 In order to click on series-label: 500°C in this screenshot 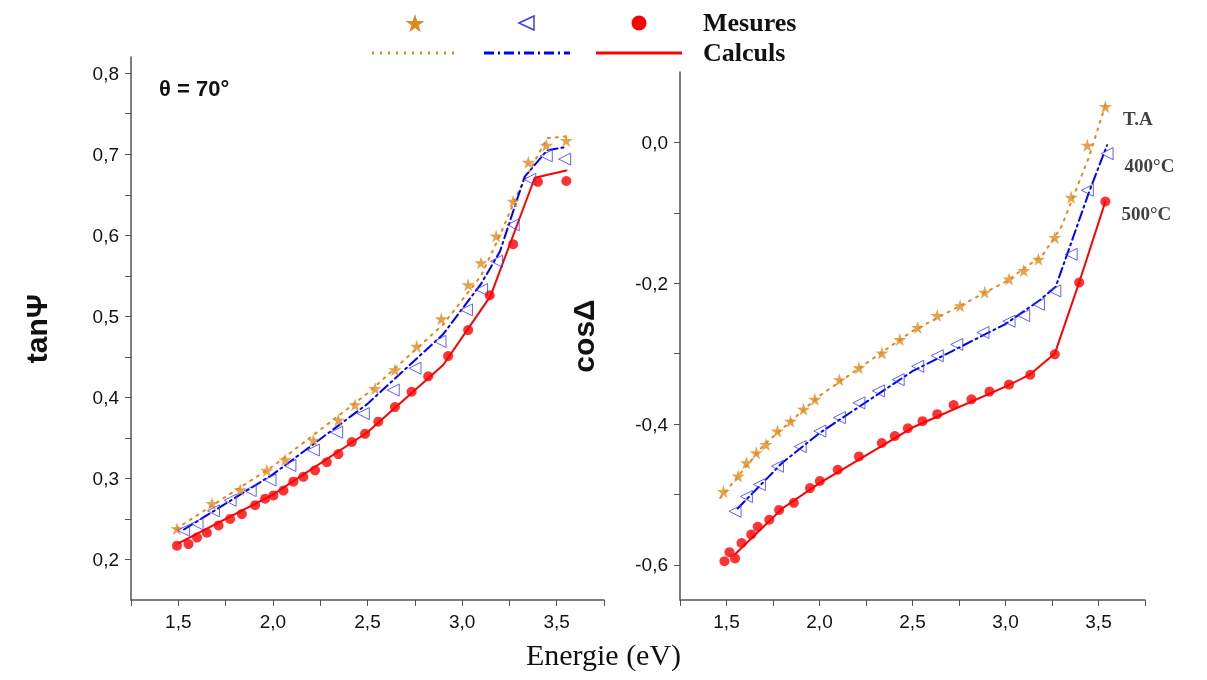, I will do `click(1146, 214)`.